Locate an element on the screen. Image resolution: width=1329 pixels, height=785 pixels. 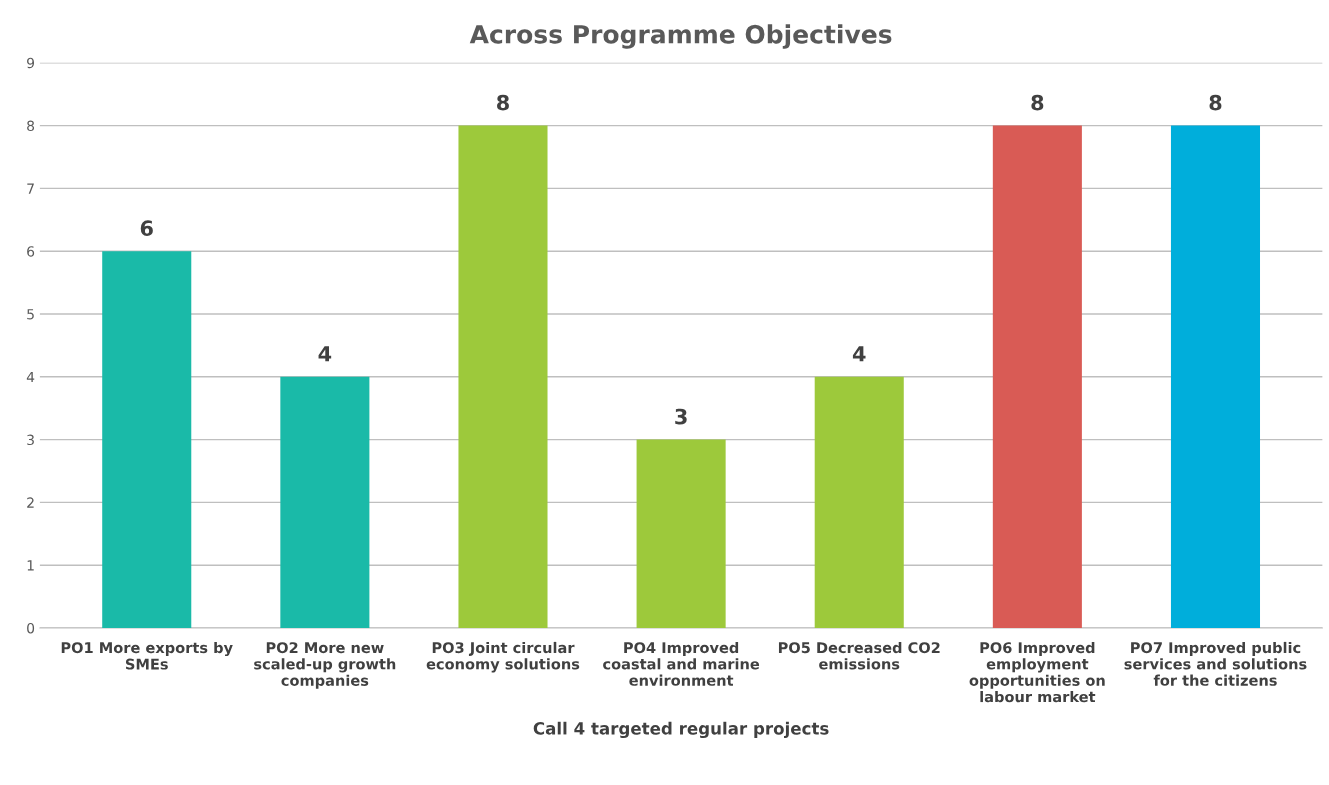
chart-title: Across Programme Objectives is located at coordinates (680, 36).